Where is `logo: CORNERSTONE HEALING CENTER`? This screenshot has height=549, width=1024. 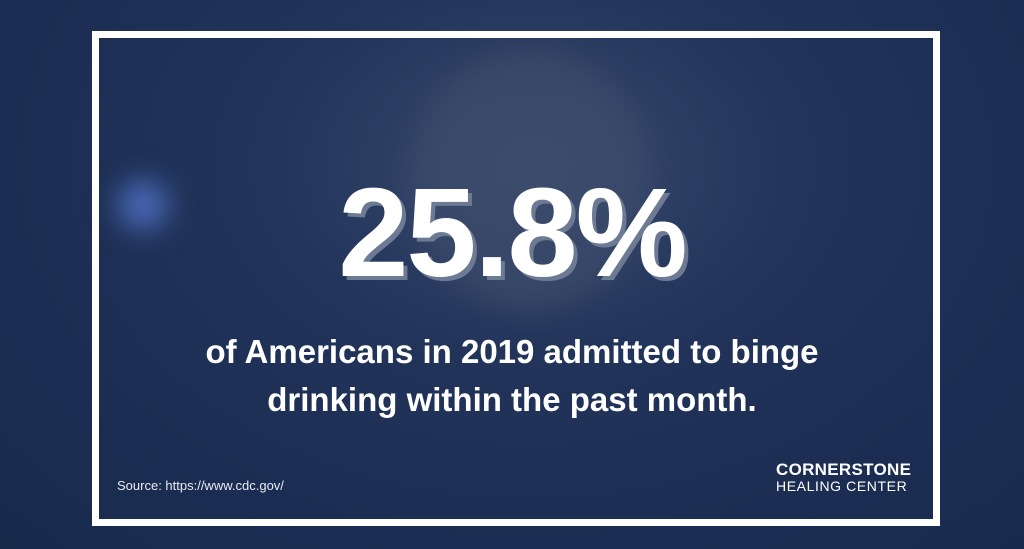 logo: CORNERSTONE HEALING CENTER is located at coordinates (844, 477).